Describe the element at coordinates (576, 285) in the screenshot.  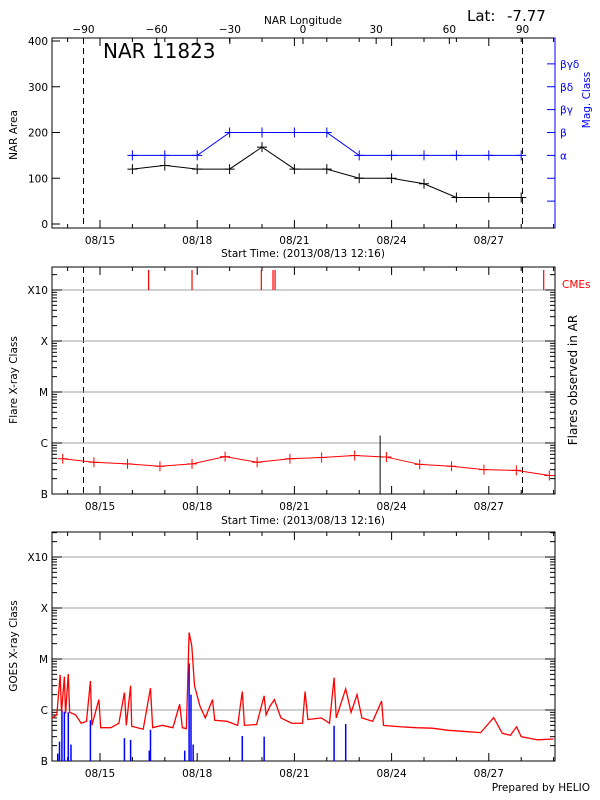
I see `cmes-label: CMEs` at that location.